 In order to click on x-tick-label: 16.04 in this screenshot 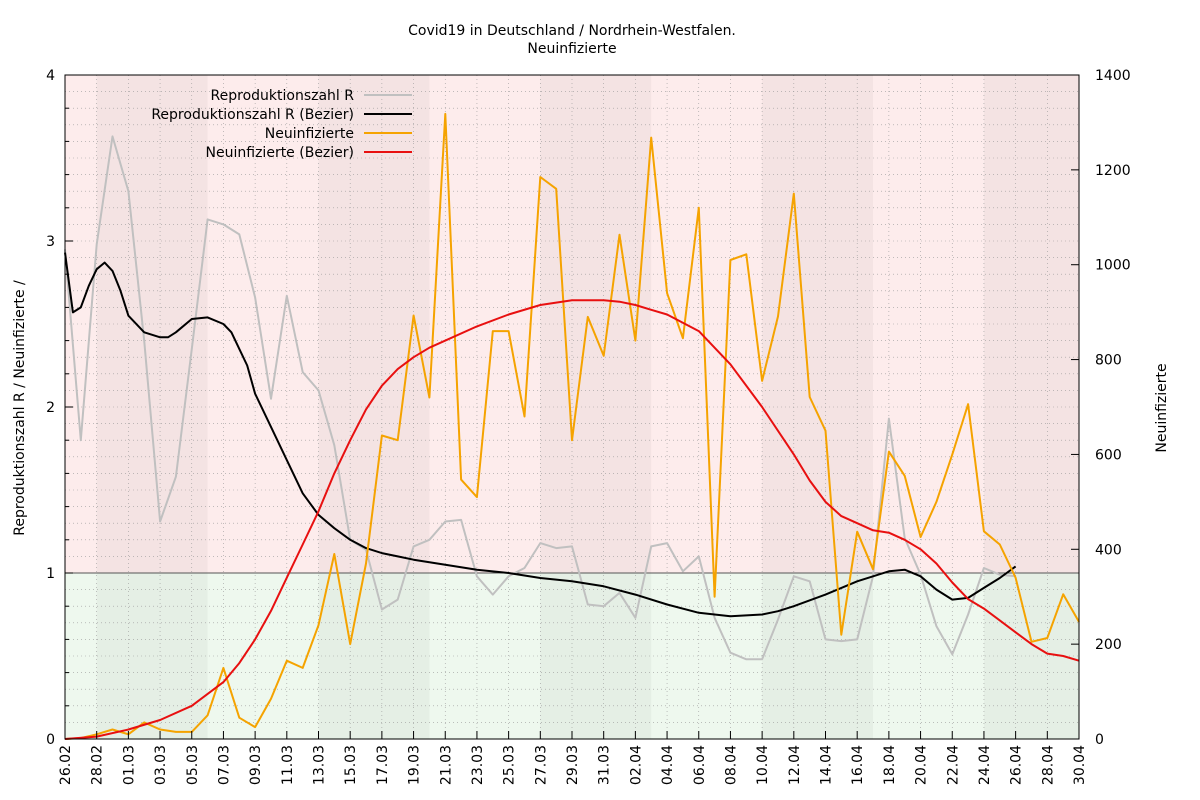, I will do `click(858, 765)`.